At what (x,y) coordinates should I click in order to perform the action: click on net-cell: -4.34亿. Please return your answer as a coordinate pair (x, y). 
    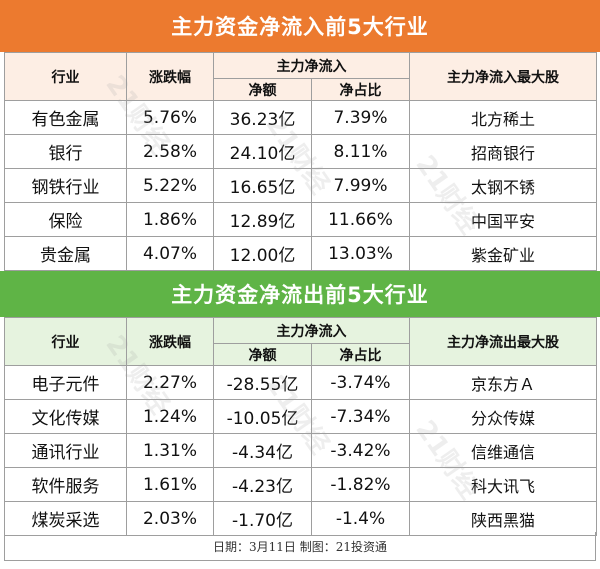
    Looking at the image, I should click on (262, 450).